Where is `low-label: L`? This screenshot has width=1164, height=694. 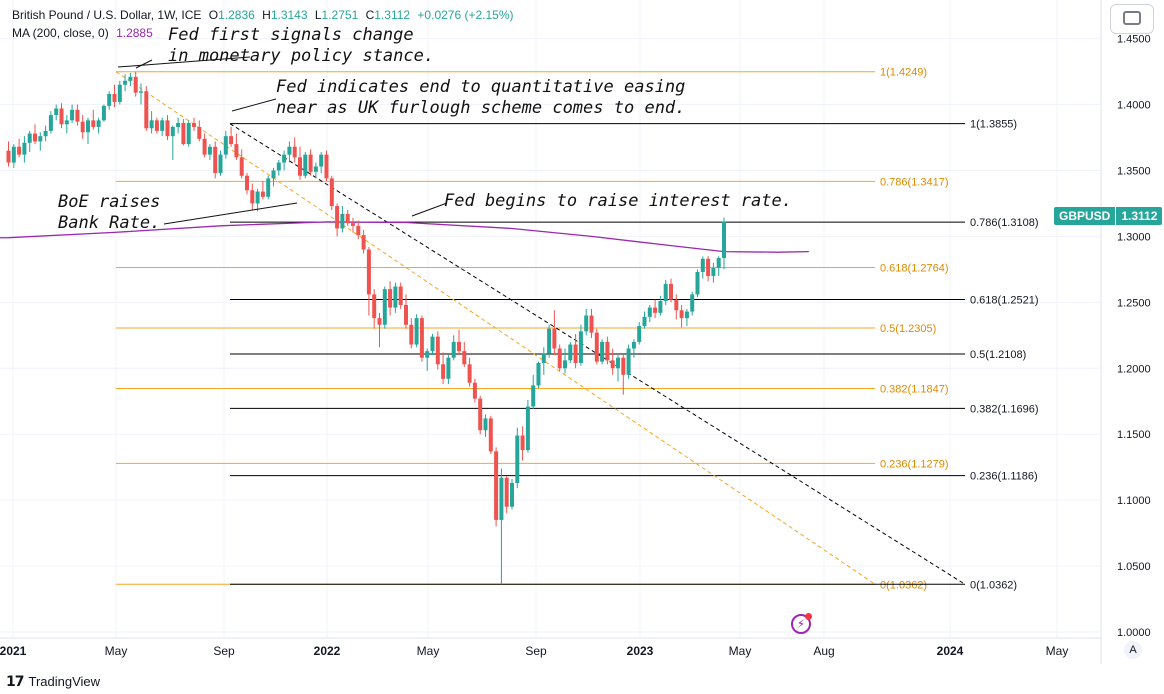 low-label: L is located at coordinates (318, 15).